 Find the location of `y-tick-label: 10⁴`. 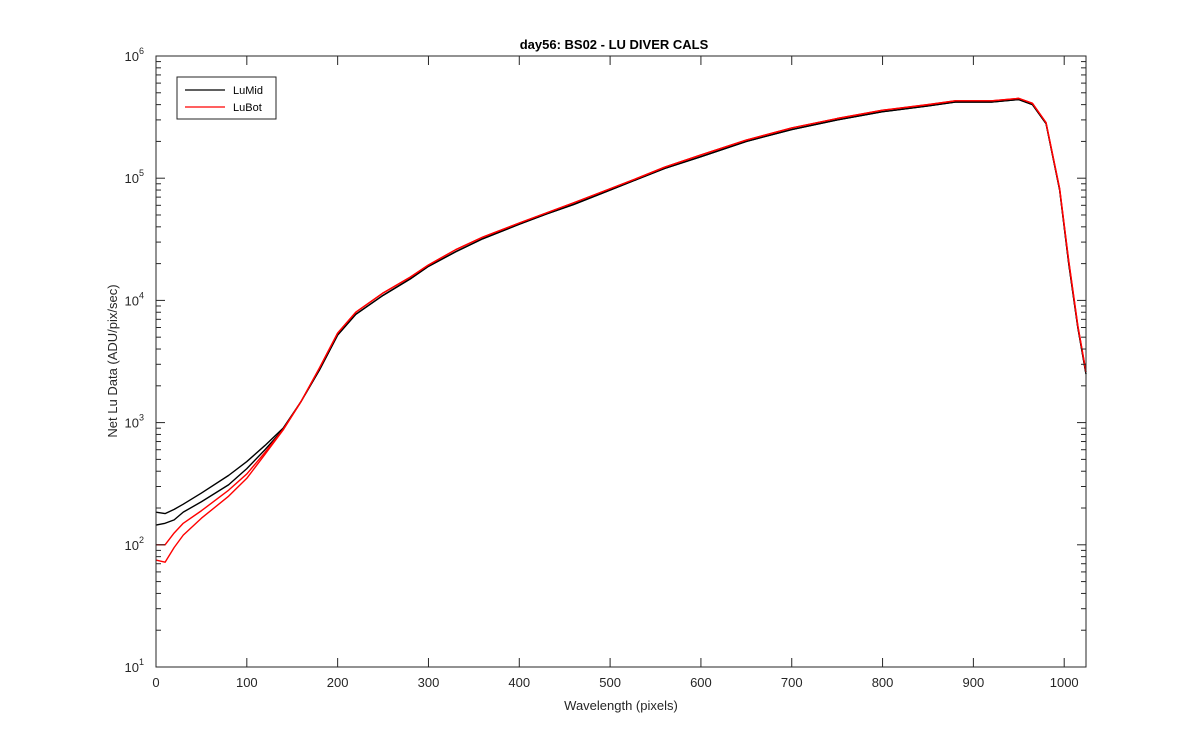

y-tick-label: 10⁴ is located at coordinates (134, 299).